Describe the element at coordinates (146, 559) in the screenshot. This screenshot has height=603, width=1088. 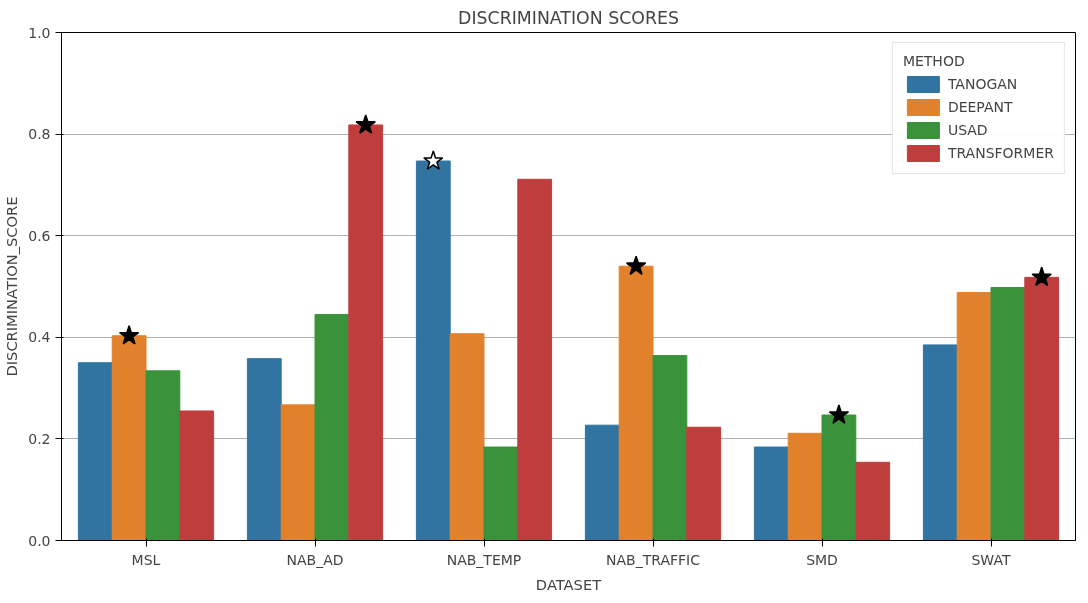
I see `x-tick-label: MSL` at that location.